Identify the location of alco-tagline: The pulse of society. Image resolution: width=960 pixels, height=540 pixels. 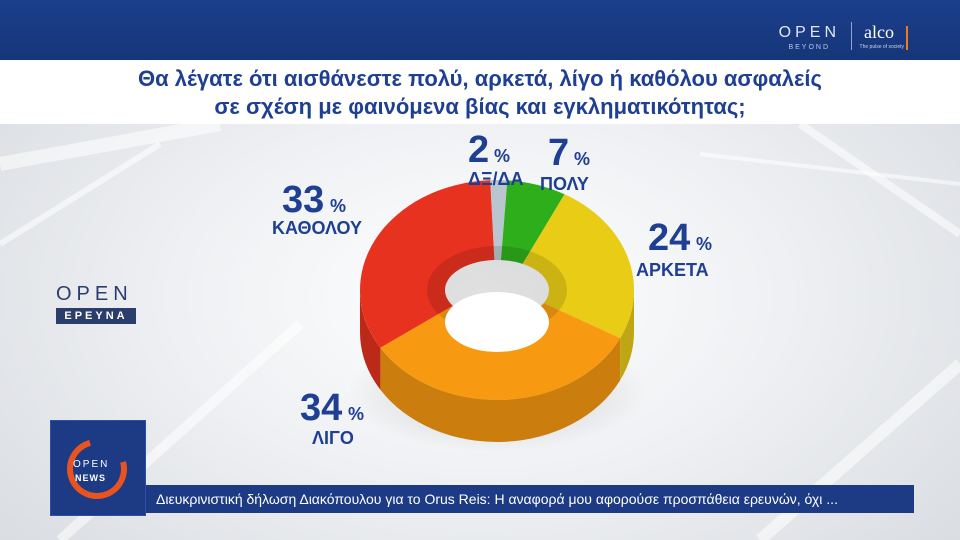
(881, 47).